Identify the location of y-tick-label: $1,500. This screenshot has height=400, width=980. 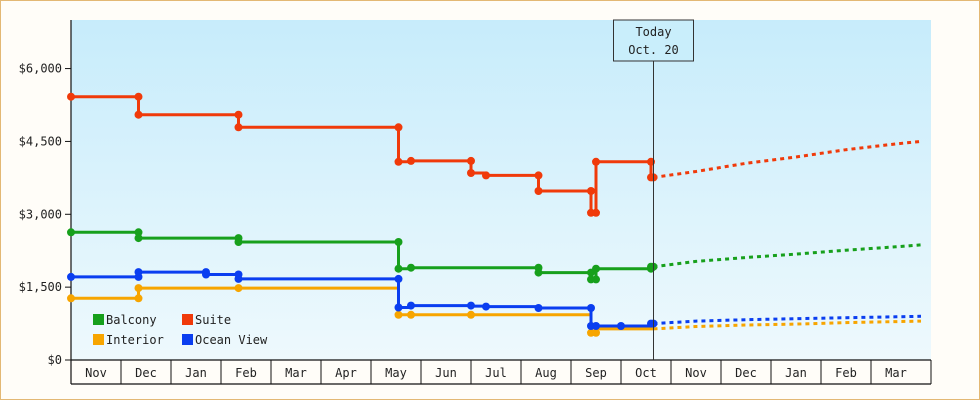
(40, 287).